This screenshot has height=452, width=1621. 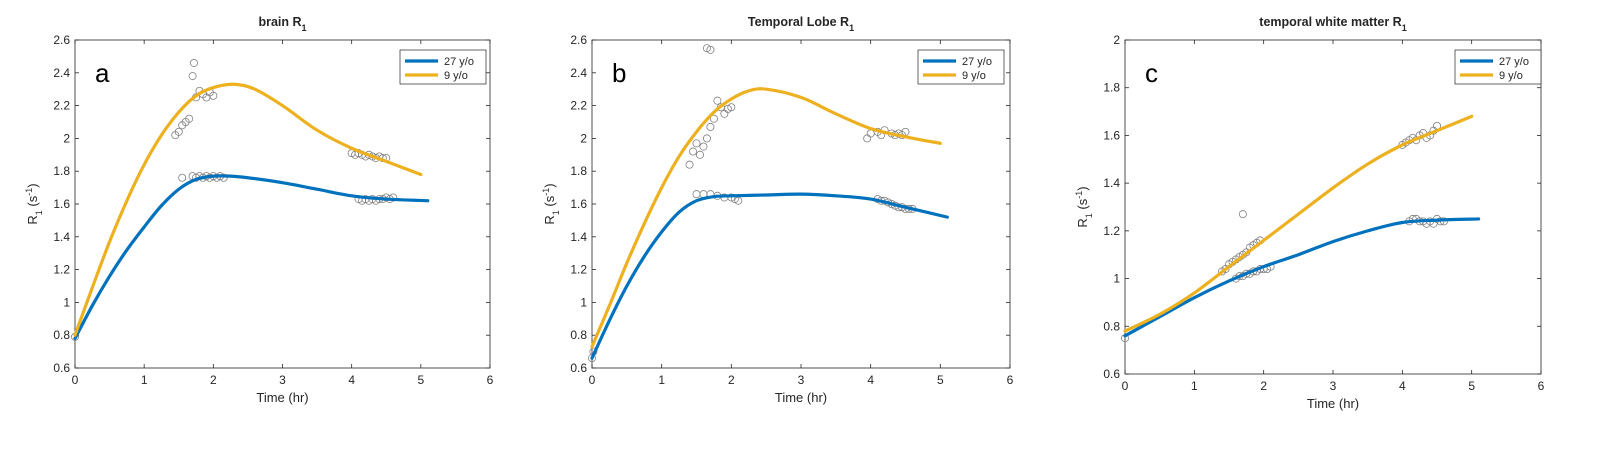 What do you see at coordinates (578, 106) in the screenshot?
I see `y-tick-label: 2.2` at bounding box center [578, 106].